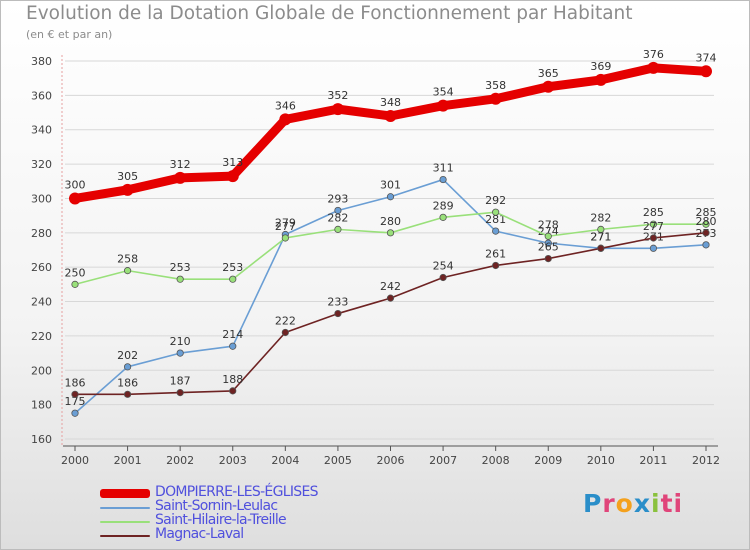 This screenshot has width=750, height=550. Describe the element at coordinates (41, 302) in the screenshot. I see `y-tick-label: 240` at that location.